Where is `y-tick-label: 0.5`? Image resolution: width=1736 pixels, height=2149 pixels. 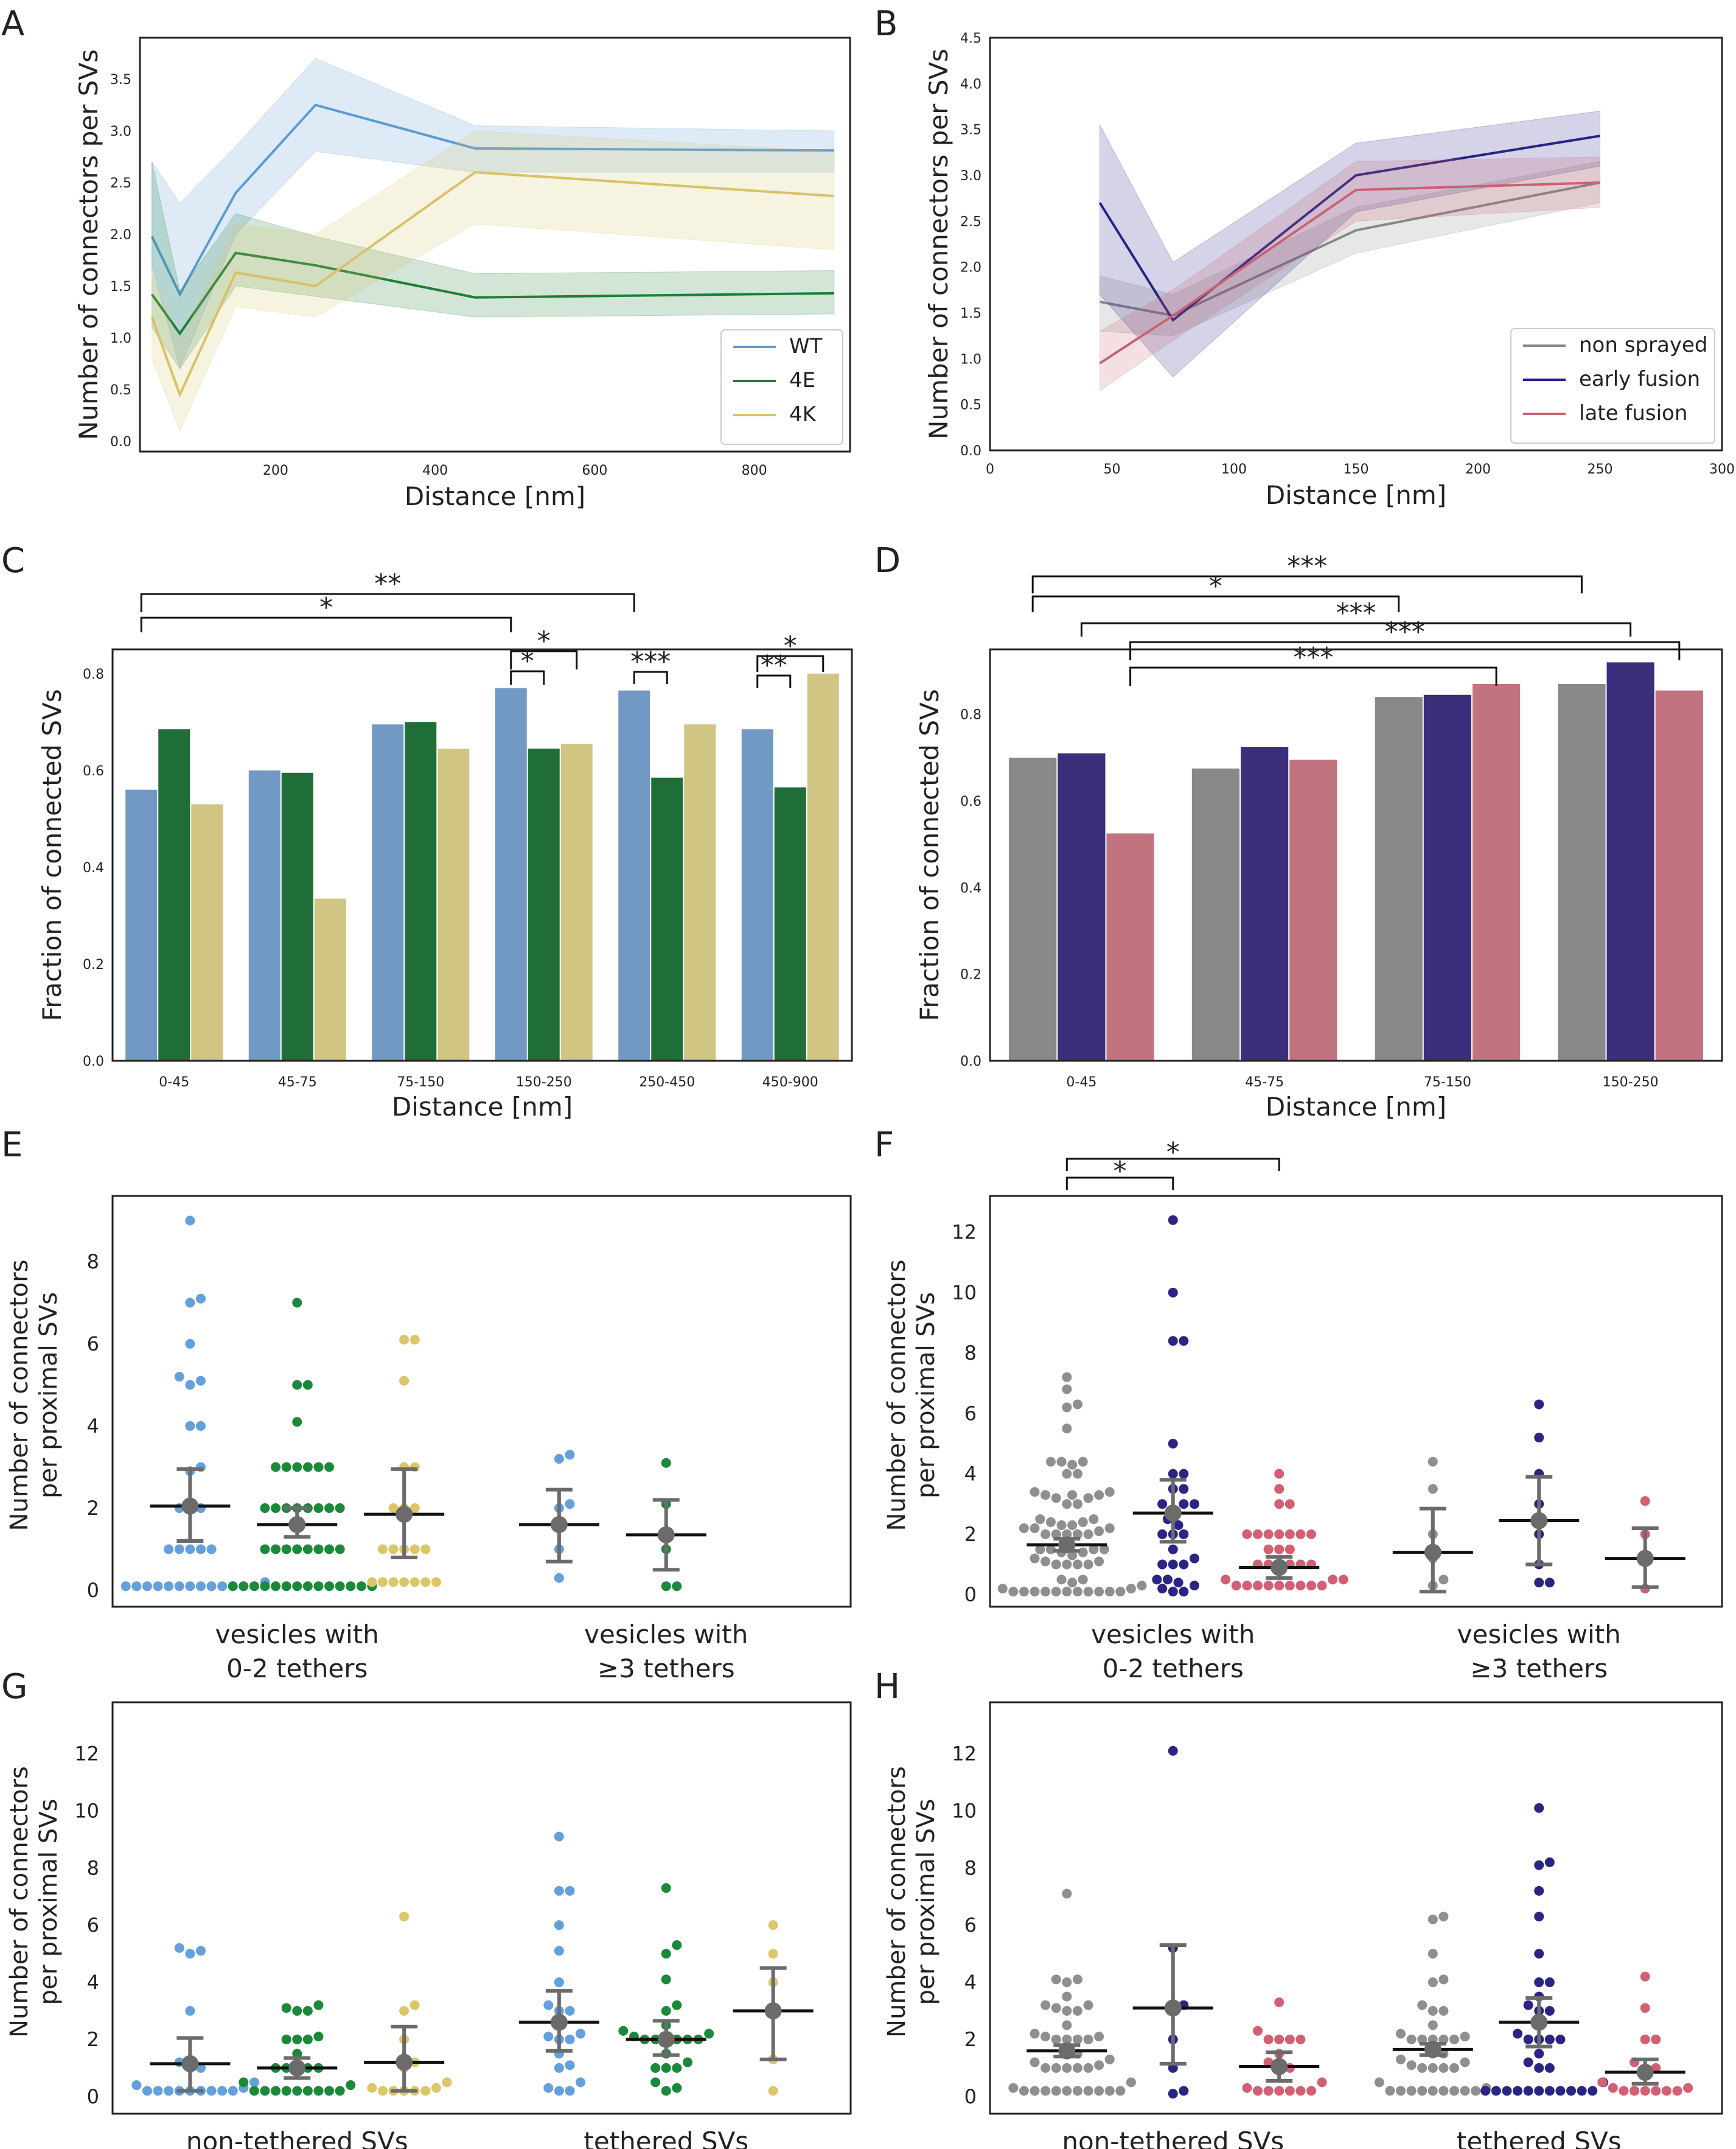 y-tick-label: 0.5 is located at coordinates (970, 405).